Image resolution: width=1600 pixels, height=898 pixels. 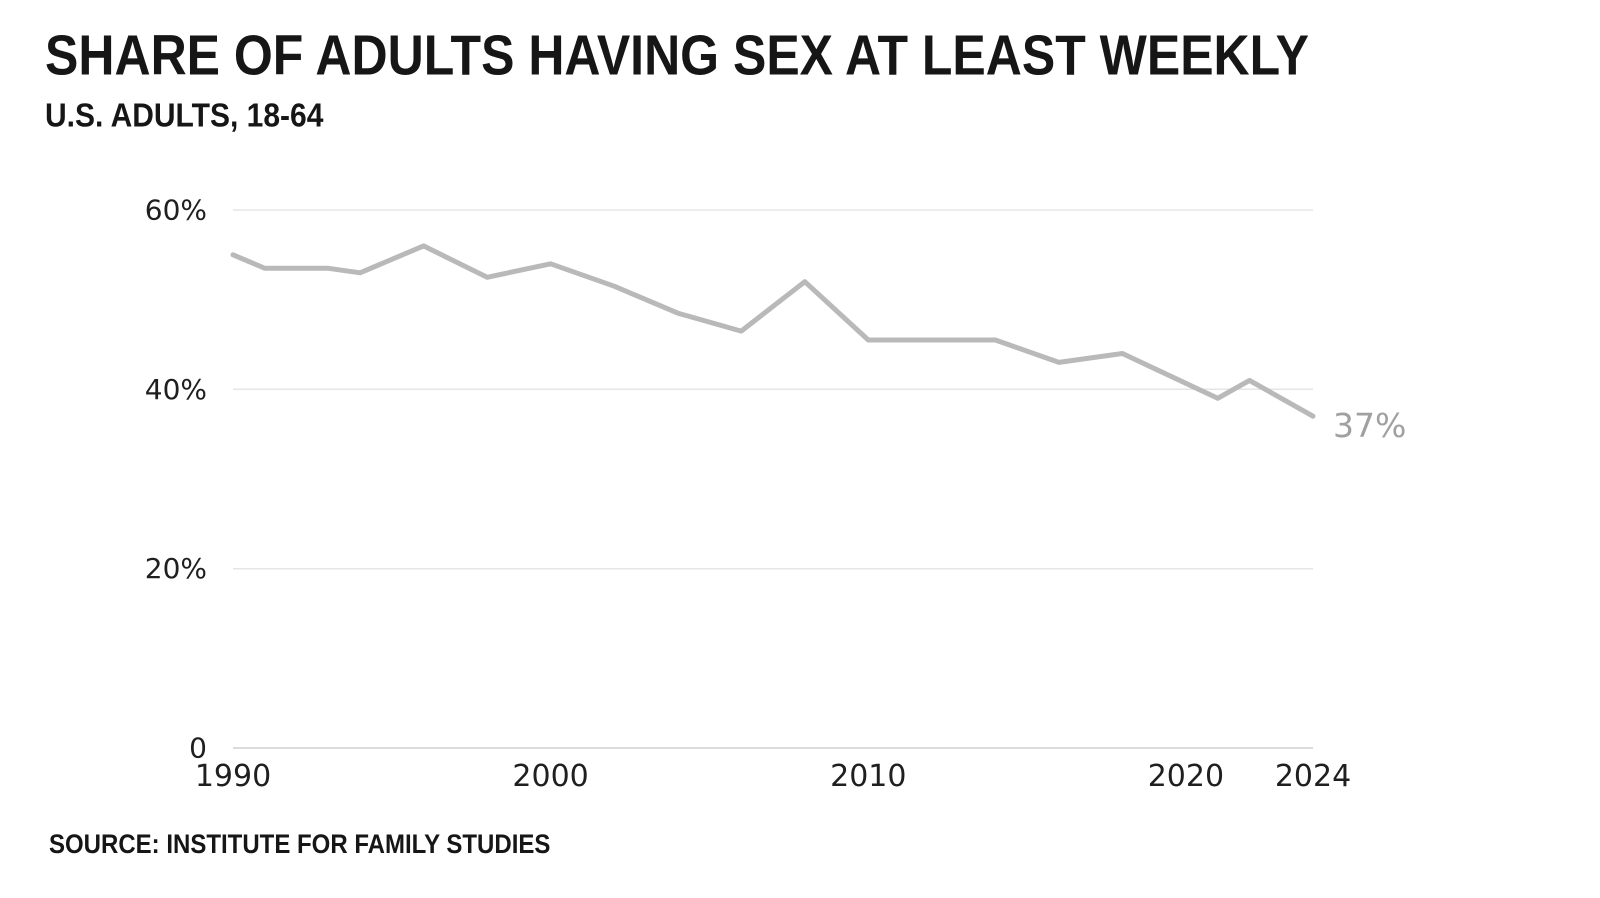 I want to click on y-tick-label: 20%, so click(x=176, y=568).